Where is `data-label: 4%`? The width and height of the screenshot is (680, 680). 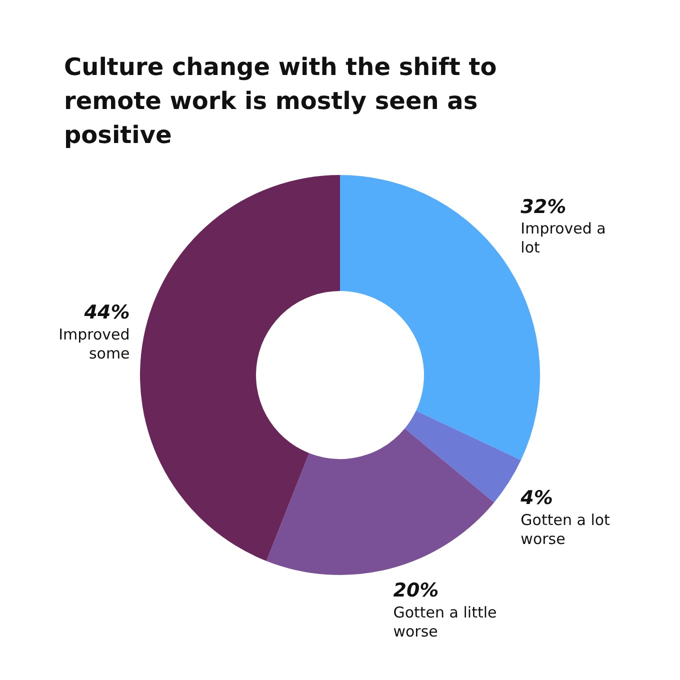 data-label: 4% is located at coordinates (536, 498).